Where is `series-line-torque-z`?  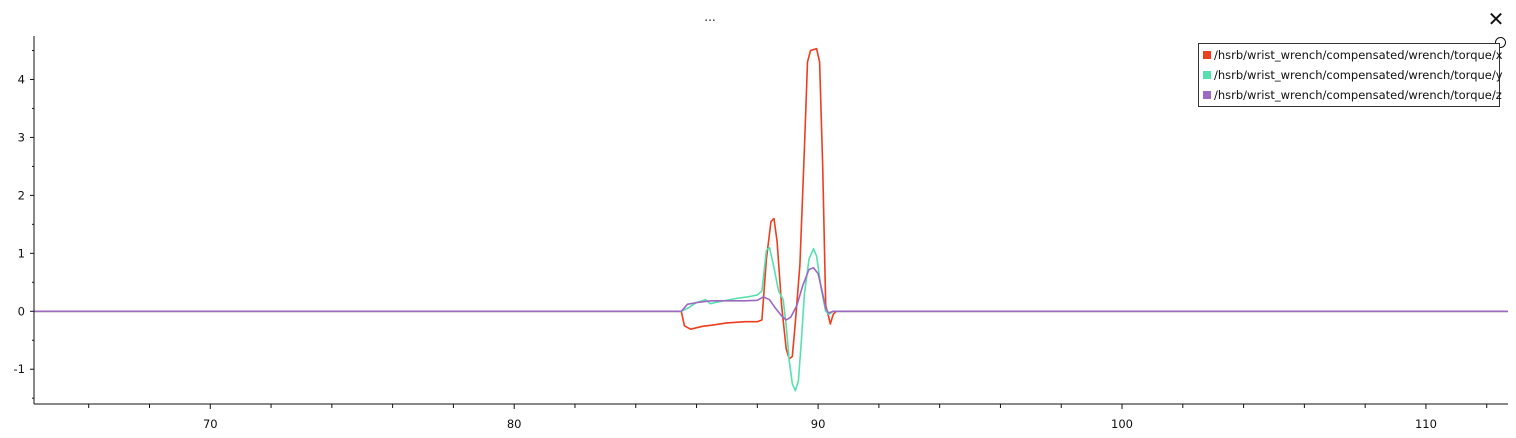 series-line-torque-z is located at coordinates (771, 294).